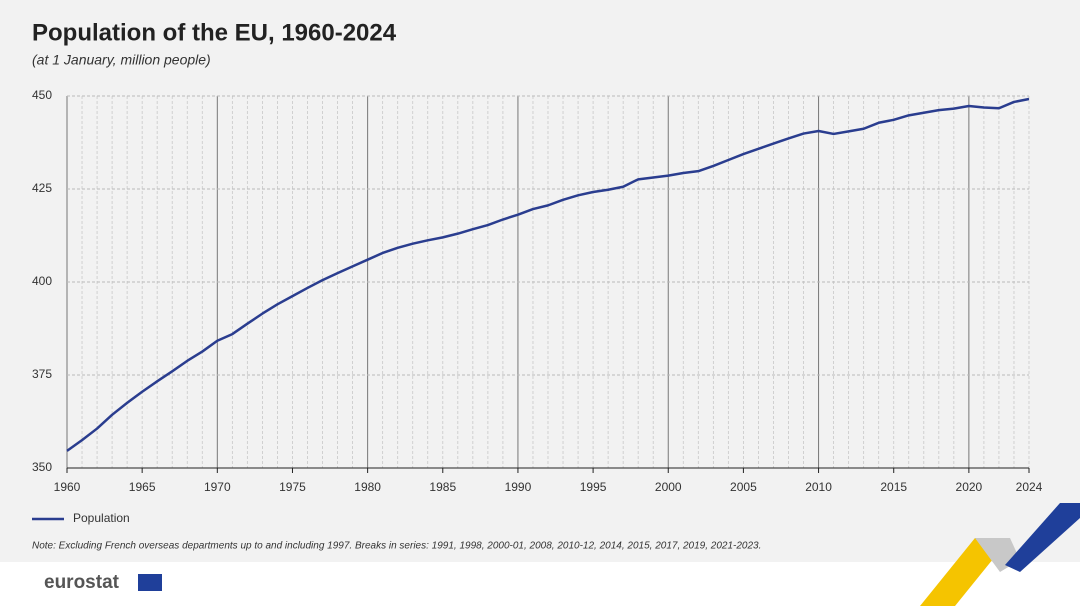 The width and height of the screenshot is (1080, 606). What do you see at coordinates (367, 487) in the screenshot?
I see `x-tick-label: 1980` at bounding box center [367, 487].